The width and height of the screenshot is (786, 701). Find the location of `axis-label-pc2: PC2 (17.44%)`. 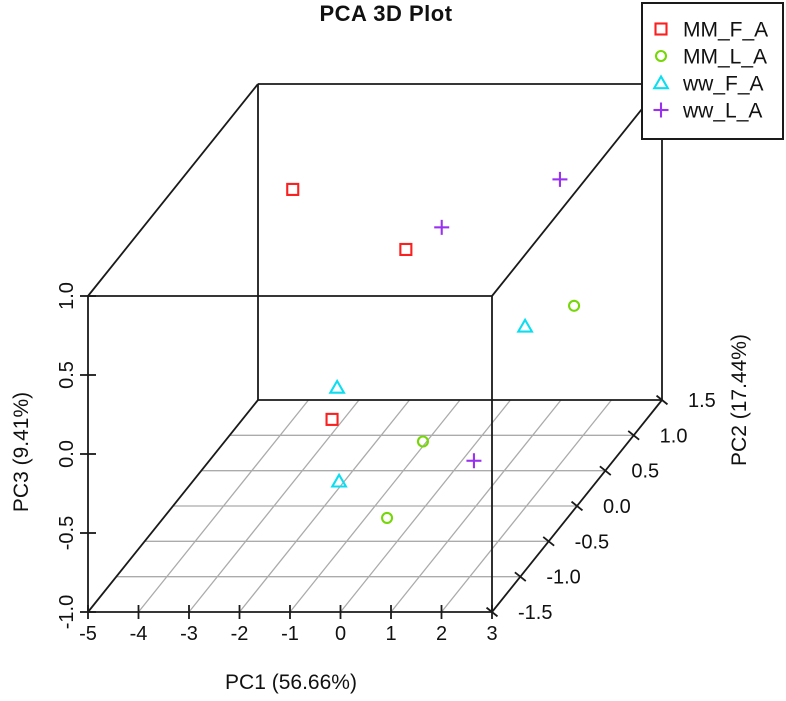

axis-label-pc2: PC2 (17.44%) is located at coordinates (739, 400).